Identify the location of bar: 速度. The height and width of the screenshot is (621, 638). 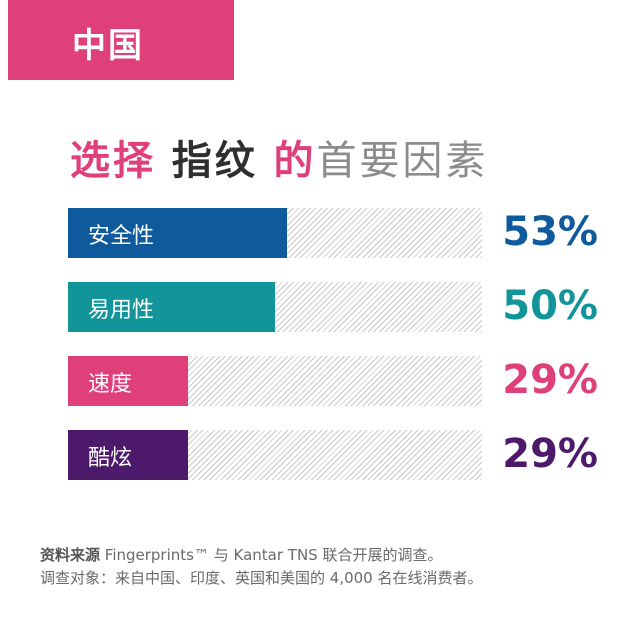
(128, 381).